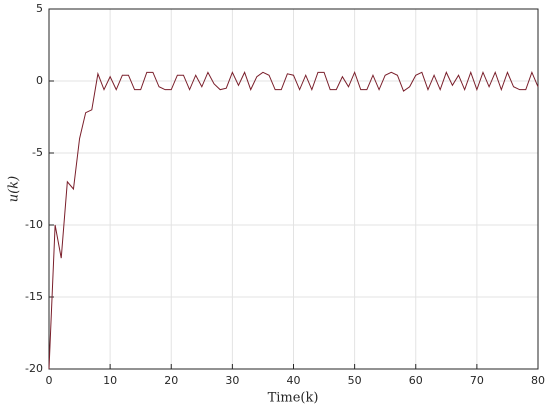 The height and width of the screenshot is (411, 550). What do you see at coordinates (110, 380) in the screenshot?
I see `x-tick-label: 10` at bounding box center [110, 380].